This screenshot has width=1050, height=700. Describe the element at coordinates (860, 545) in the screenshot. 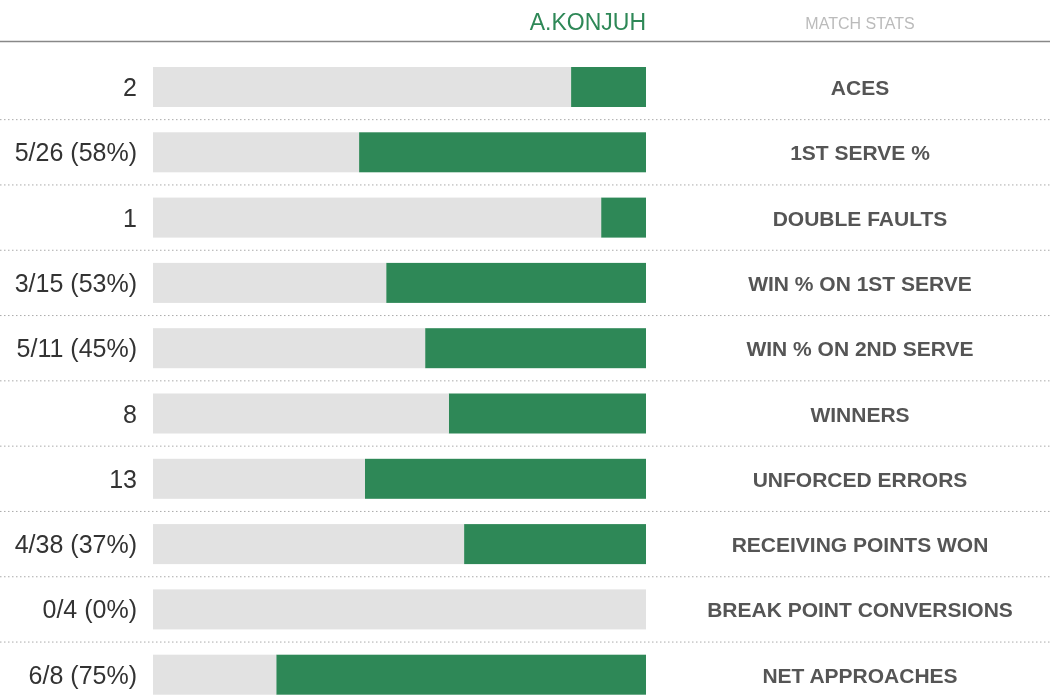

I see `y-tick-label: RECEIVING POINTS WON` at that location.